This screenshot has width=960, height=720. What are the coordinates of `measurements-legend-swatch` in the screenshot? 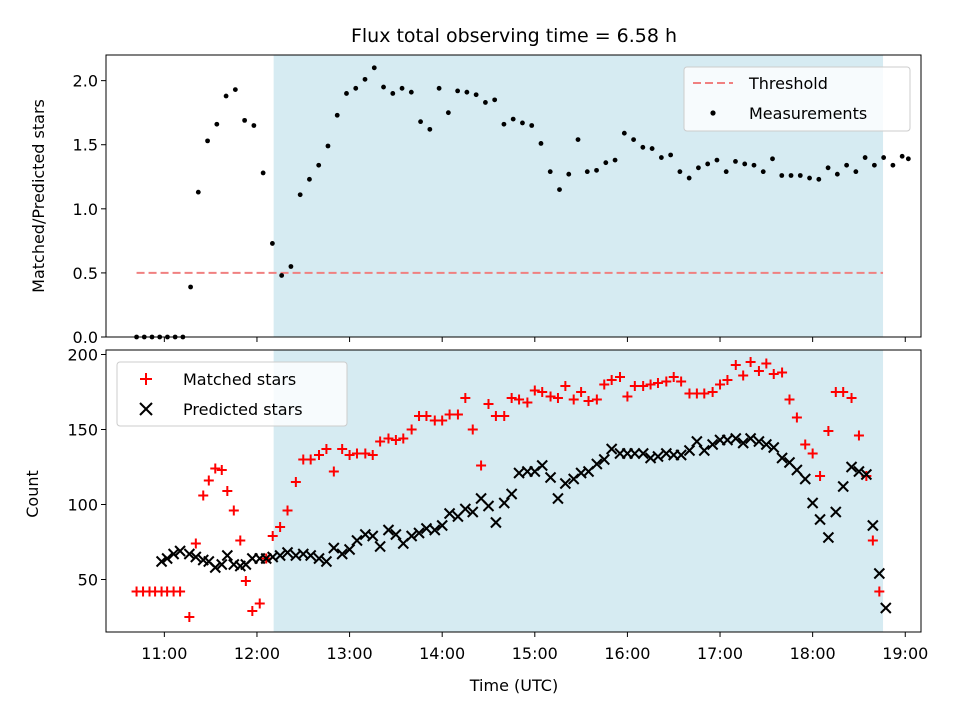 It's located at (713, 113).